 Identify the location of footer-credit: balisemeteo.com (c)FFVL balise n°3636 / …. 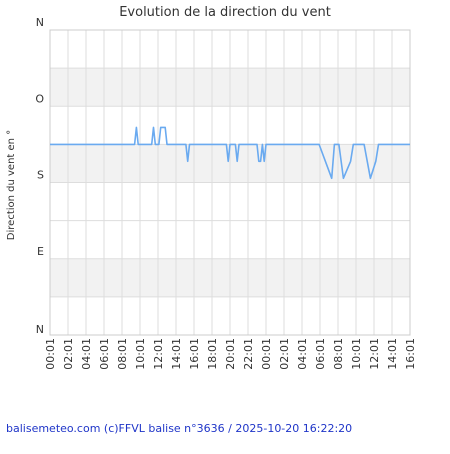
(179, 428).